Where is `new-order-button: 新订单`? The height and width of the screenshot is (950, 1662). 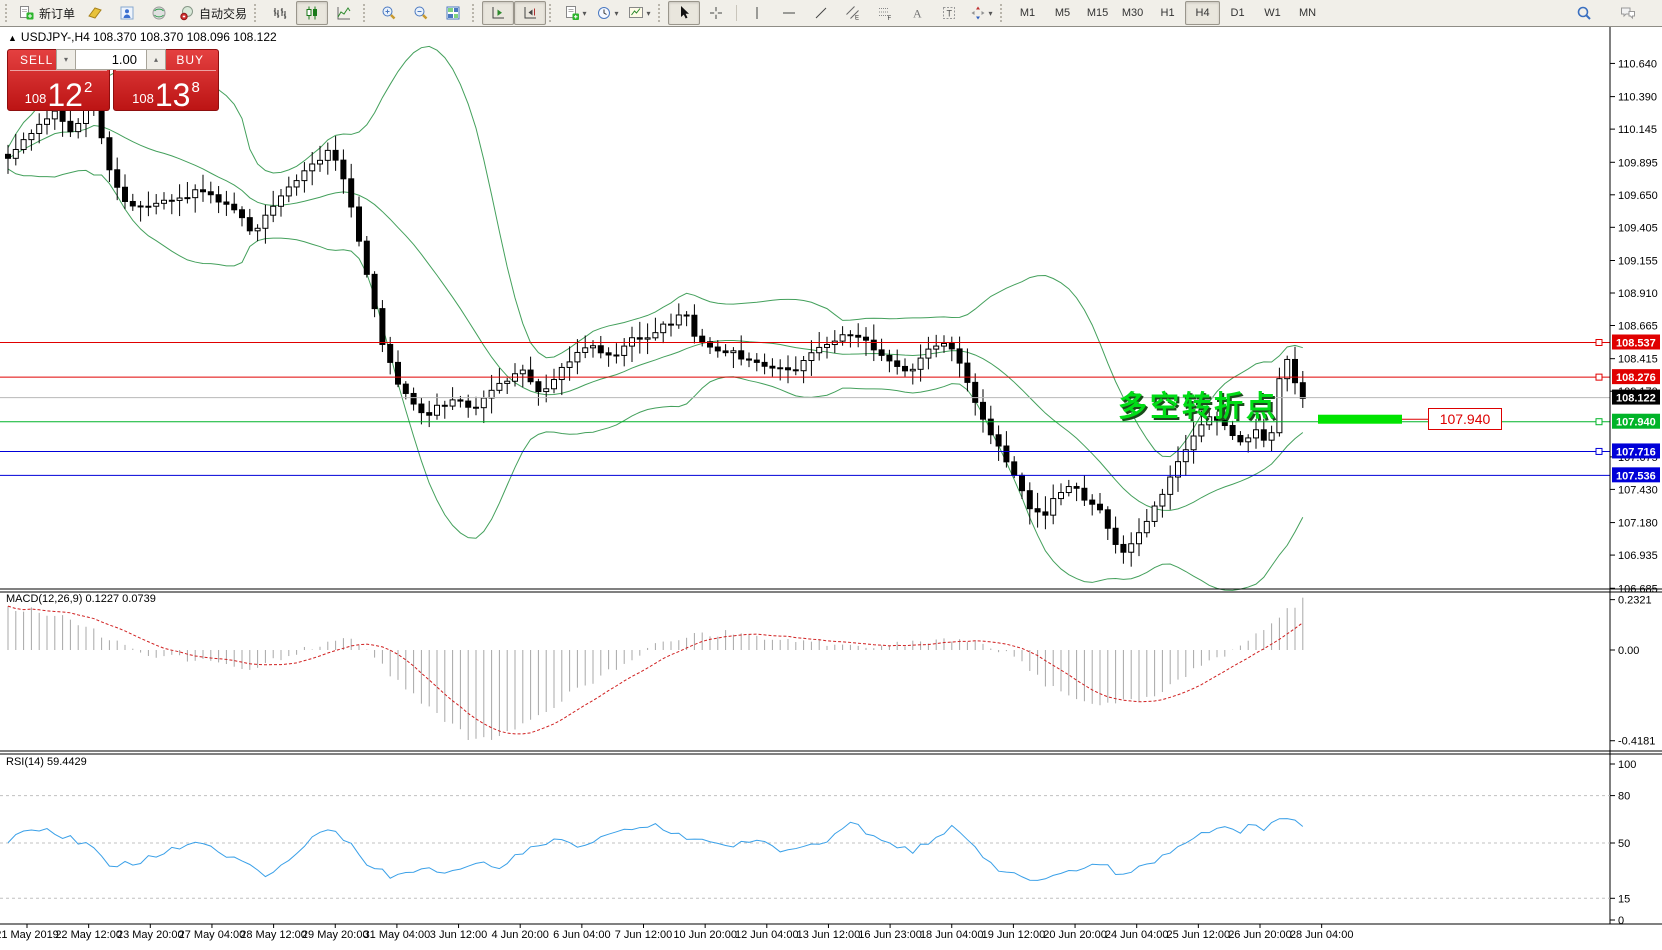
new-order-button: 新订单 is located at coordinates (47, 13).